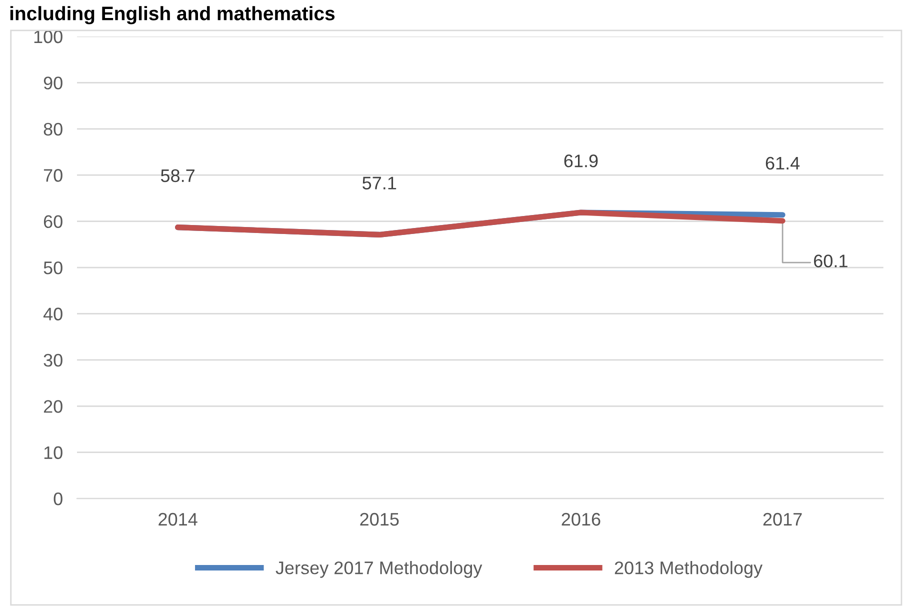 This screenshot has width=906, height=608. What do you see at coordinates (53, 453) in the screenshot?
I see `y-tick-label: 10` at bounding box center [53, 453].